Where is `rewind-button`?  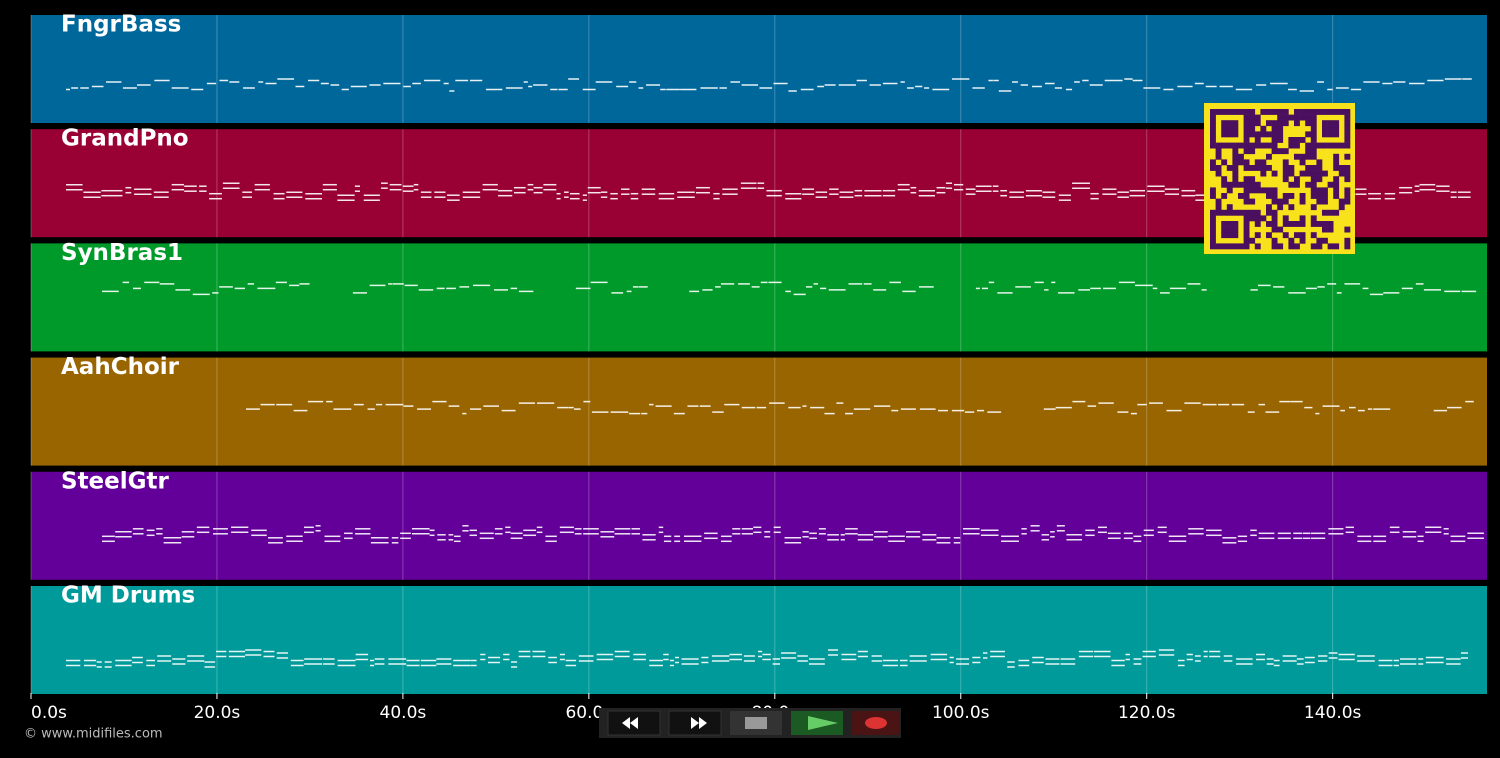
rewind-button is located at coordinates (634, 723).